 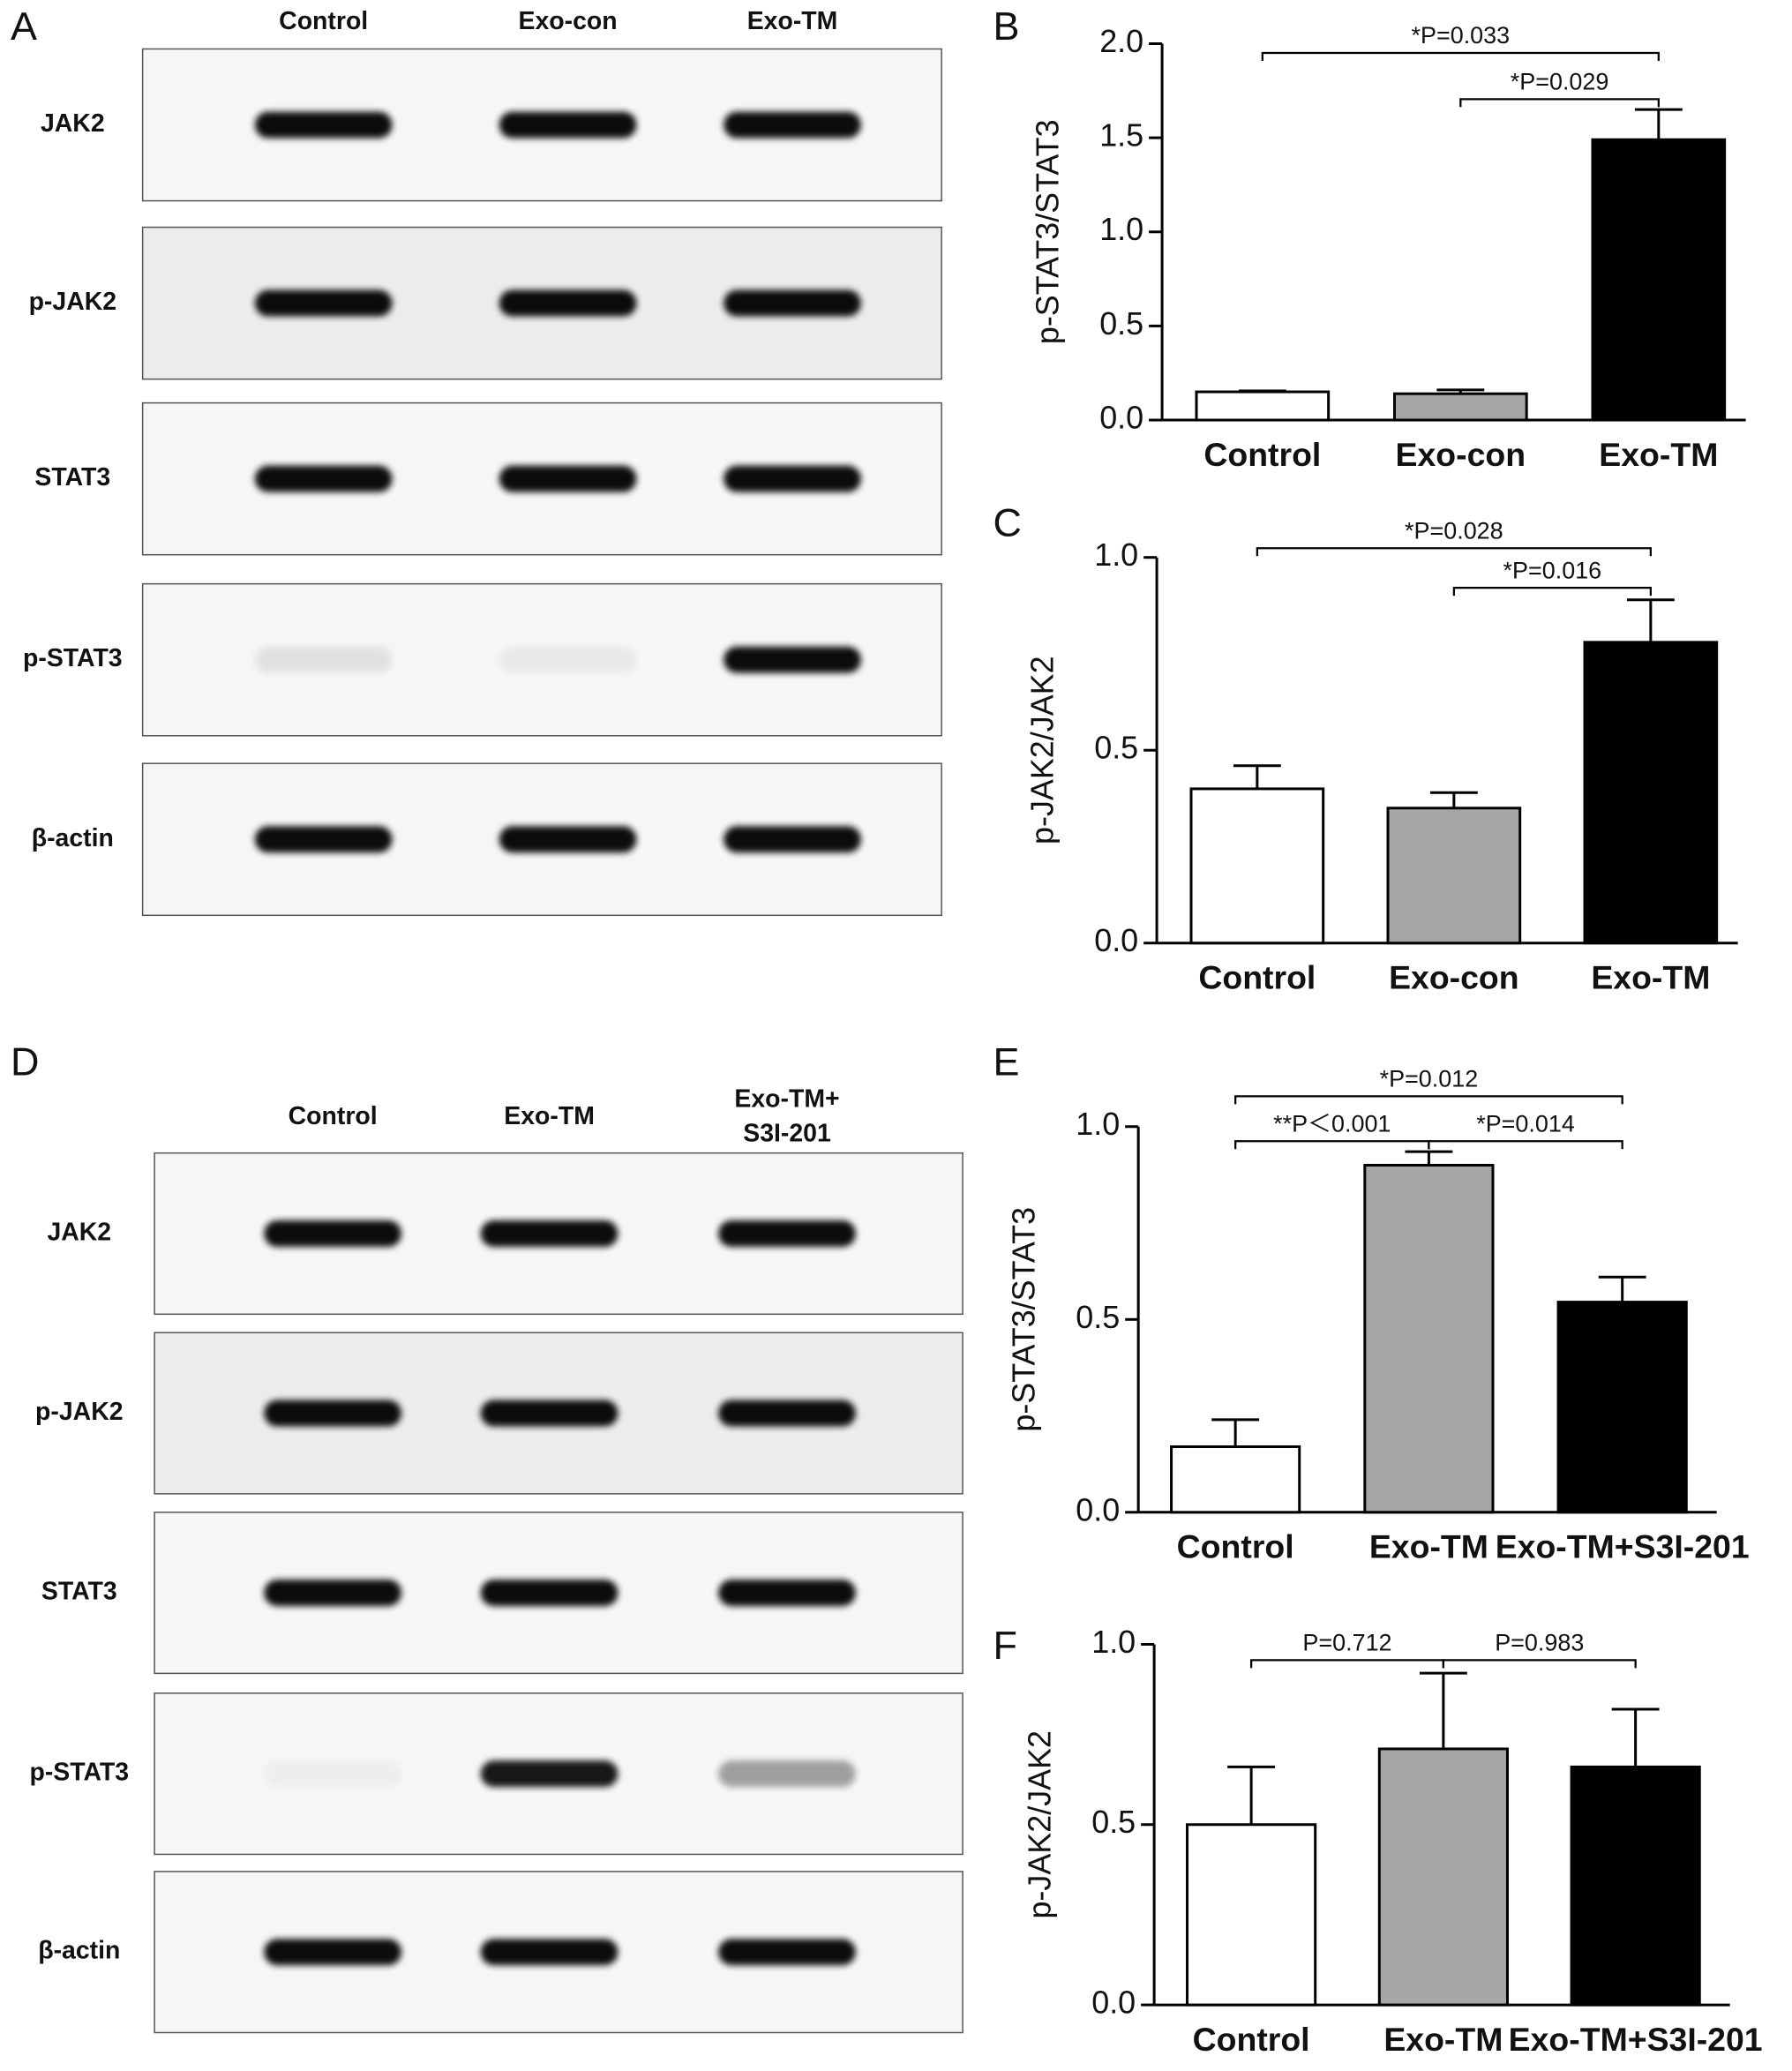 I want to click on significance-label: *P=0.028, so click(x=1454, y=531).